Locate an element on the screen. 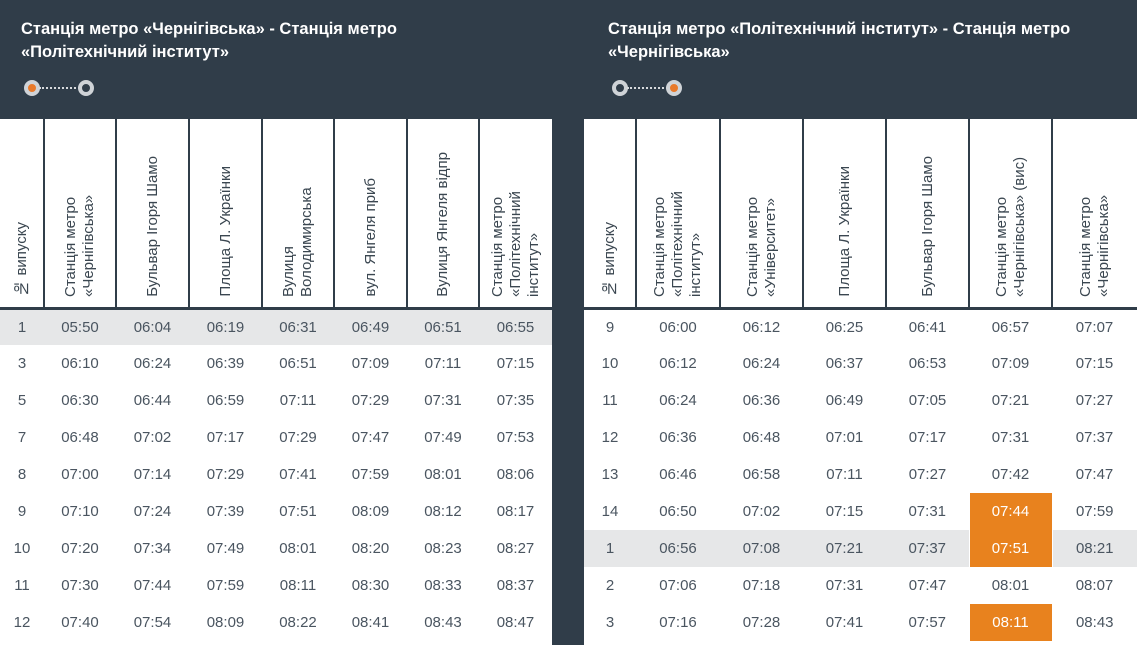 This screenshot has height=645, width=1137. time-cell: 07:49 is located at coordinates (443, 437).